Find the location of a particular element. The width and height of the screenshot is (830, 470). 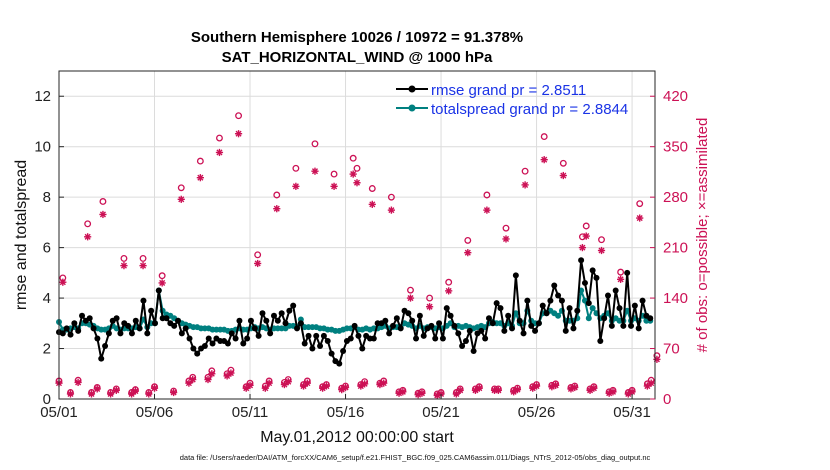

y-tick-label: 4 is located at coordinates (47, 298).